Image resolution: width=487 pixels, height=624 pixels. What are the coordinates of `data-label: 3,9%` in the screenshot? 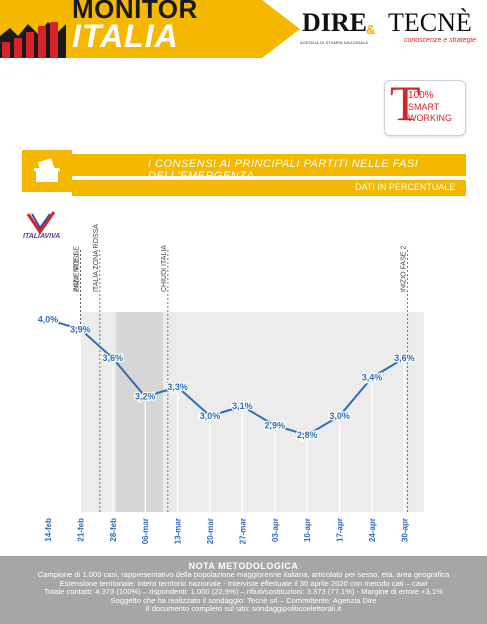 It's located at (80, 329).